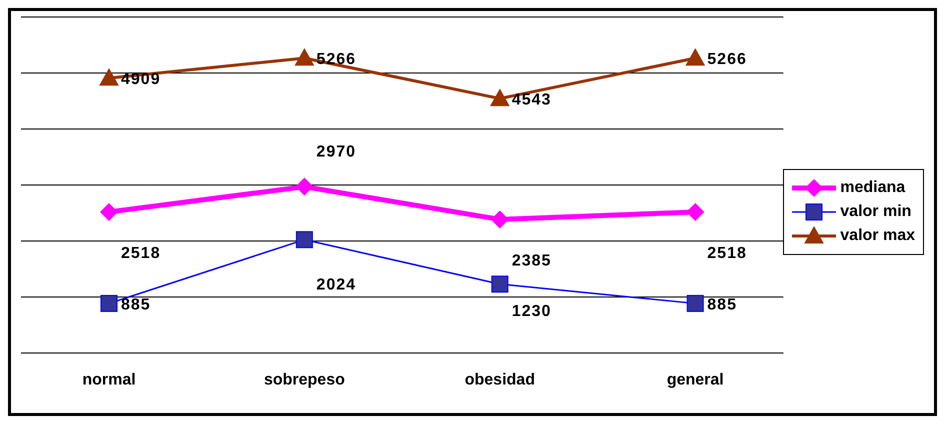 This screenshot has height=428, width=949. I want to click on legend-label: mediana, so click(873, 188).